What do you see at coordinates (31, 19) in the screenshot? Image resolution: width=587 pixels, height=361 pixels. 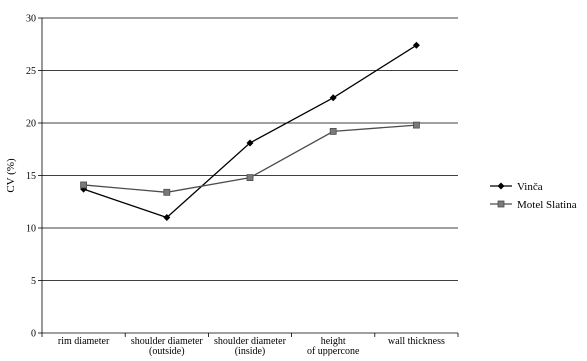 I see `y-tick-label: 30` at bounding box center [31, 19].